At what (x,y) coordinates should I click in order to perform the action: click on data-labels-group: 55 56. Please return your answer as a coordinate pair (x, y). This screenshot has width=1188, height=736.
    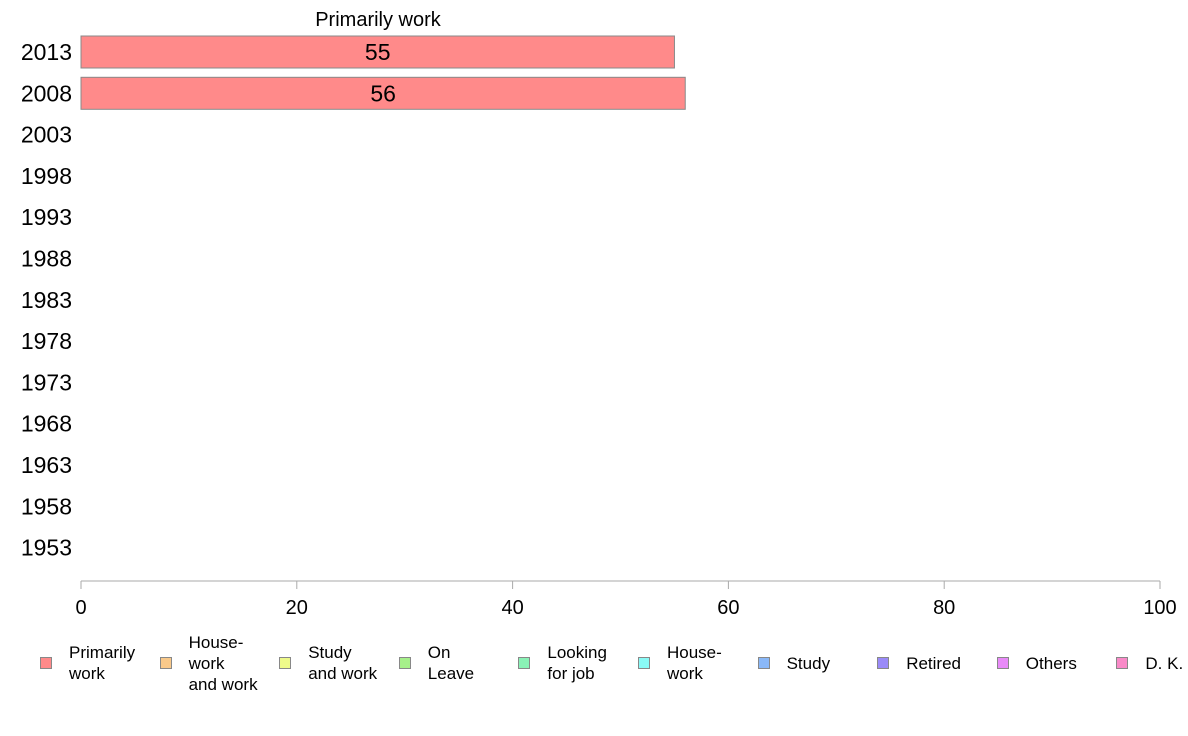
    Looking at the image, I should click on (380, 72).